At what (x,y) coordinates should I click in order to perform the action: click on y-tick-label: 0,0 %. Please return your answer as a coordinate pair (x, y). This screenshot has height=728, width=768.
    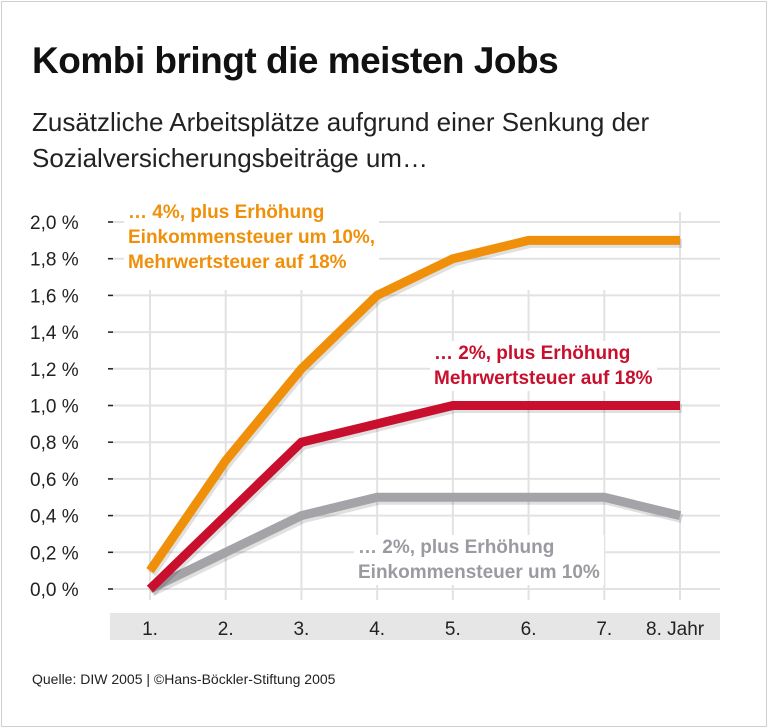
    Looking at the image, I should click on (54, 590).